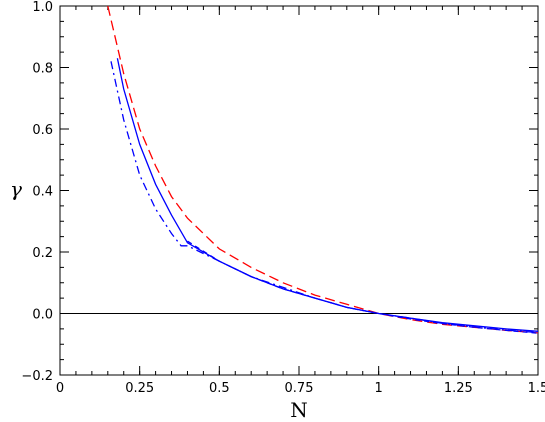 The image size is (545, 422). I want to click on x-tick-label: 0.5, so click(219, 388).